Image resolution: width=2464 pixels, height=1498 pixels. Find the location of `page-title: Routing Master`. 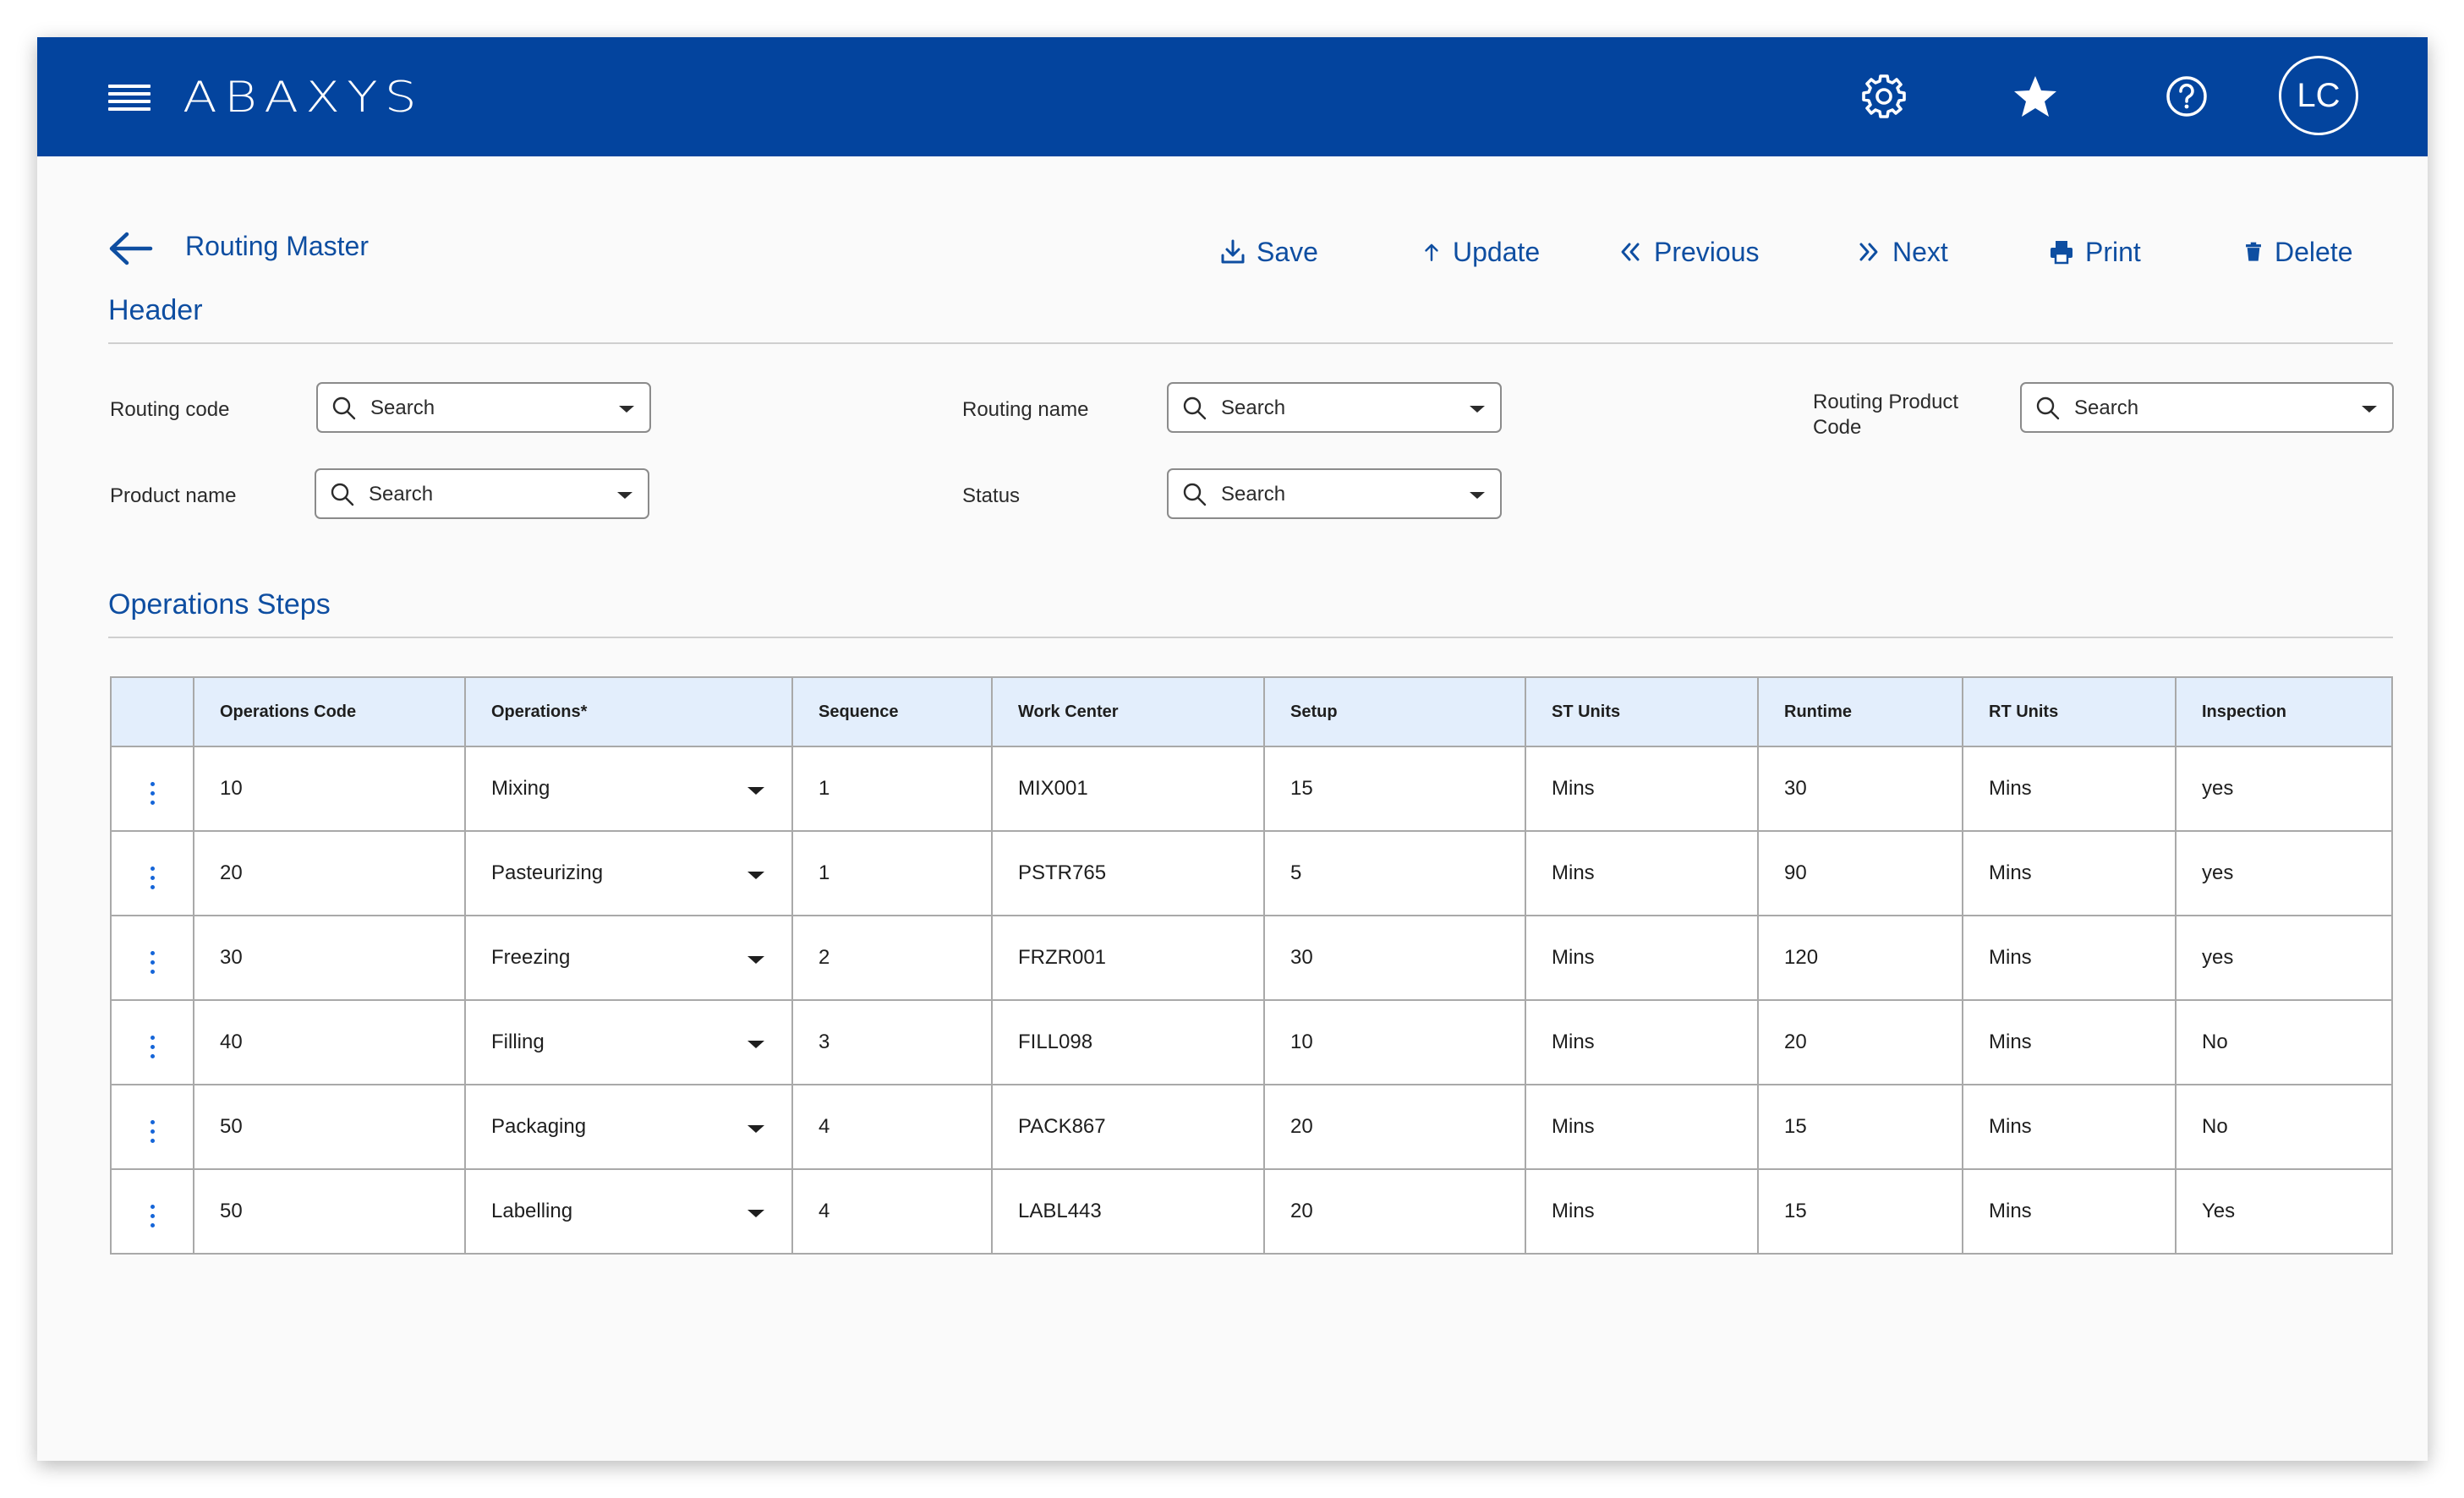

page-title: Routing Master is located at coordinates (277, 246).